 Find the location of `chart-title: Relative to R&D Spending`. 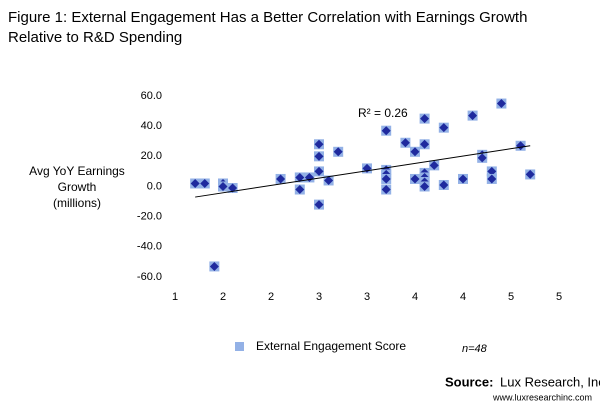

chart-title: Relative to R&D Spending is located at coordinates (95, 37).